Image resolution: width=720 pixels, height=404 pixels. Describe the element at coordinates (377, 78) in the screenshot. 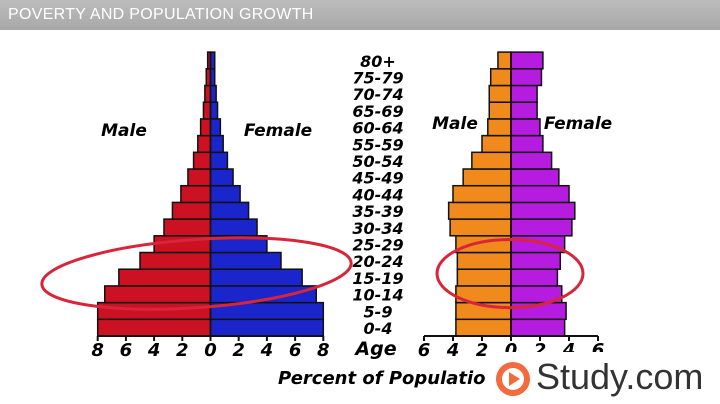

I see `age-label-75-79: 75-79` at that location.